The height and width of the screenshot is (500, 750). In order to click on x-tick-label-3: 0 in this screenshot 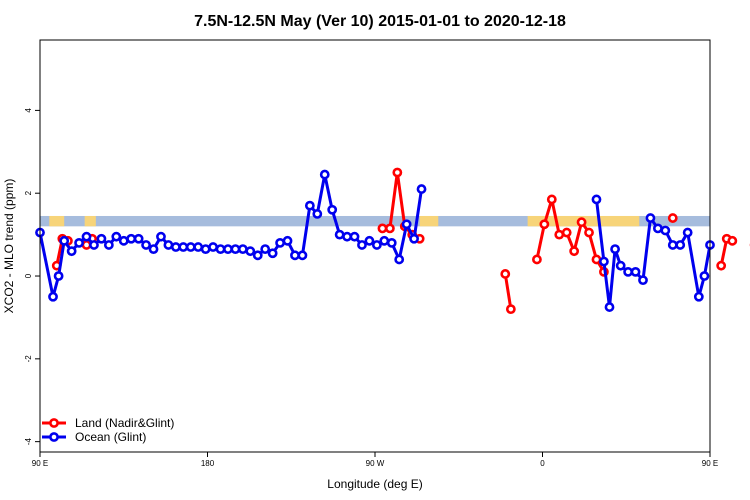, I will do `click(542, 463)`.